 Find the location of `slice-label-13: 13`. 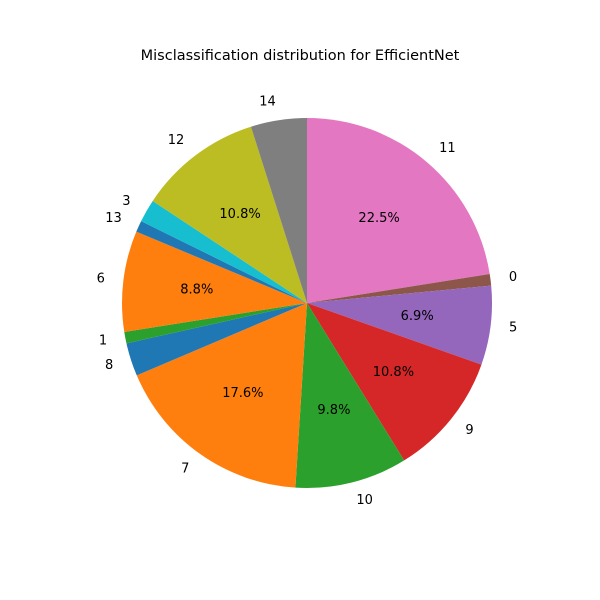

slice-label-13: 13 is located at coordinates (113, 218).